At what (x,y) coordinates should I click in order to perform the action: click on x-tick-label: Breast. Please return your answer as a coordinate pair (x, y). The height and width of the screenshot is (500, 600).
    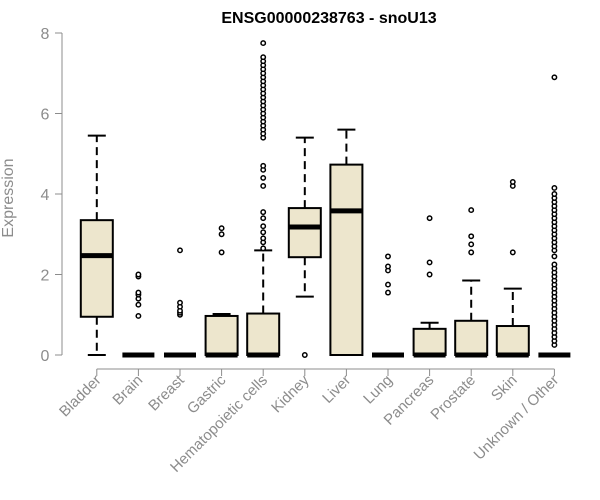
    Looking at the image, I should click on (166, 392).